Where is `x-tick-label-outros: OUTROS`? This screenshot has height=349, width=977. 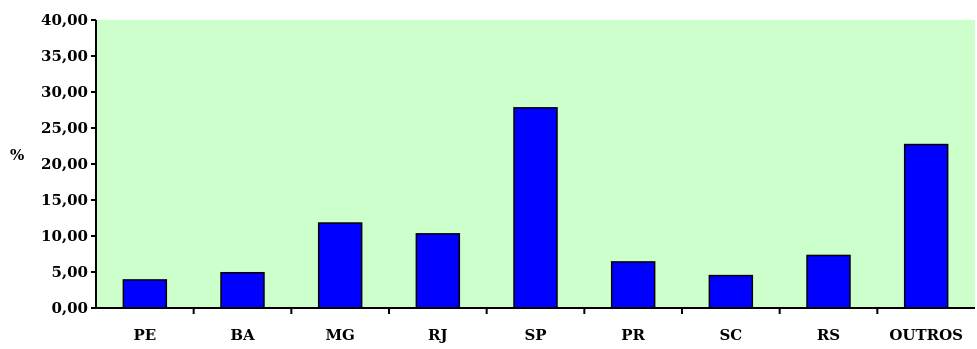 x-tick-label-outros: OUTROS is located at coordinates (926, 335).